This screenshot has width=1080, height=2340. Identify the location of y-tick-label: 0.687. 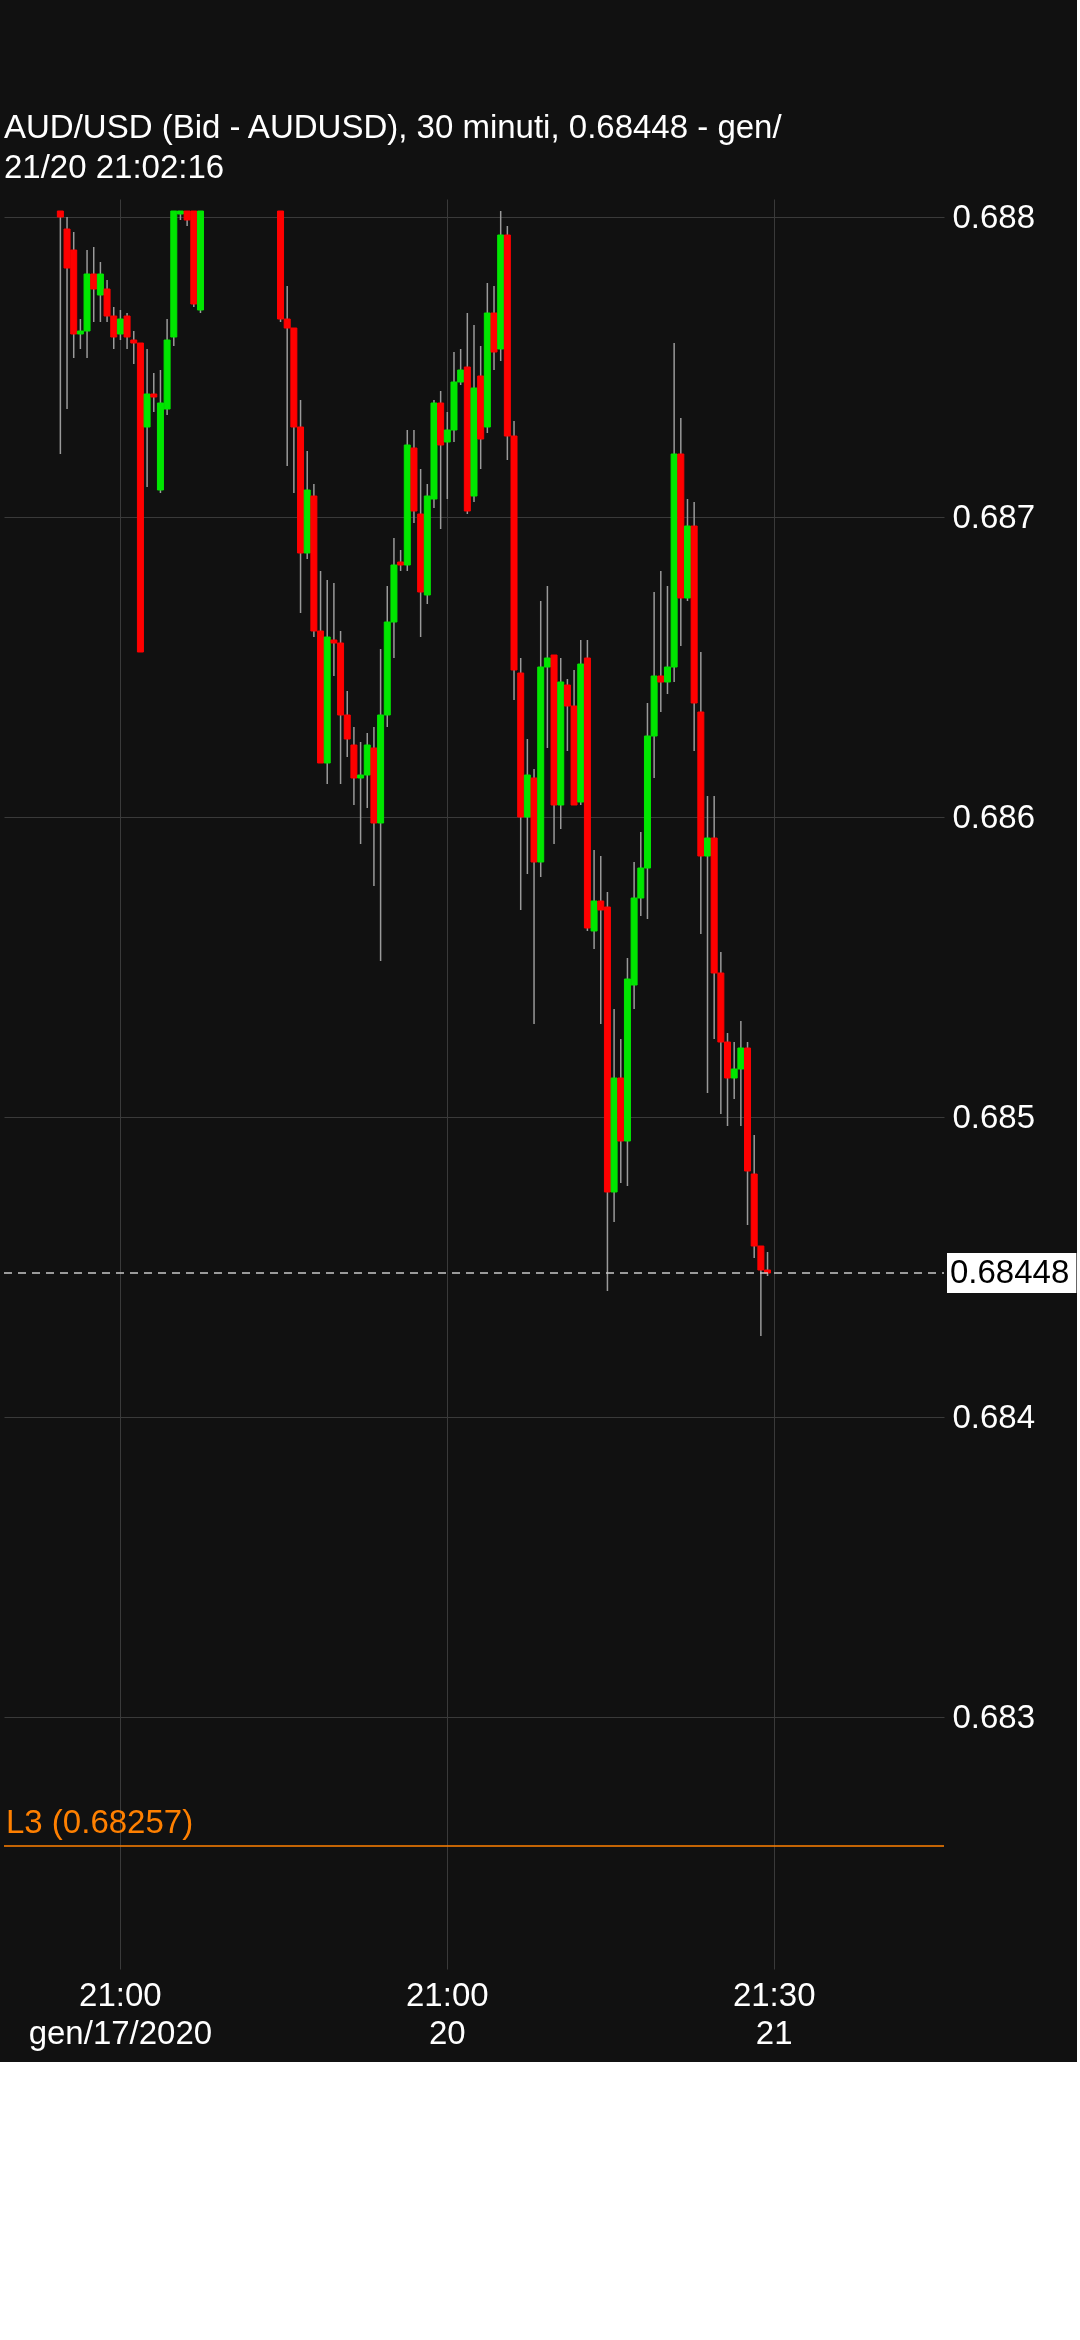
(994, 516).